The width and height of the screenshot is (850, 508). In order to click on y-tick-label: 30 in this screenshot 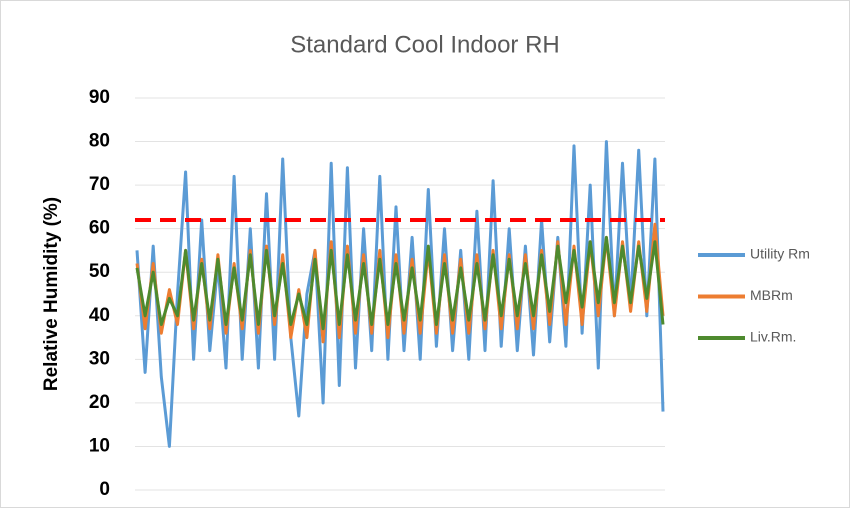, I will do `click(99, 358)`.